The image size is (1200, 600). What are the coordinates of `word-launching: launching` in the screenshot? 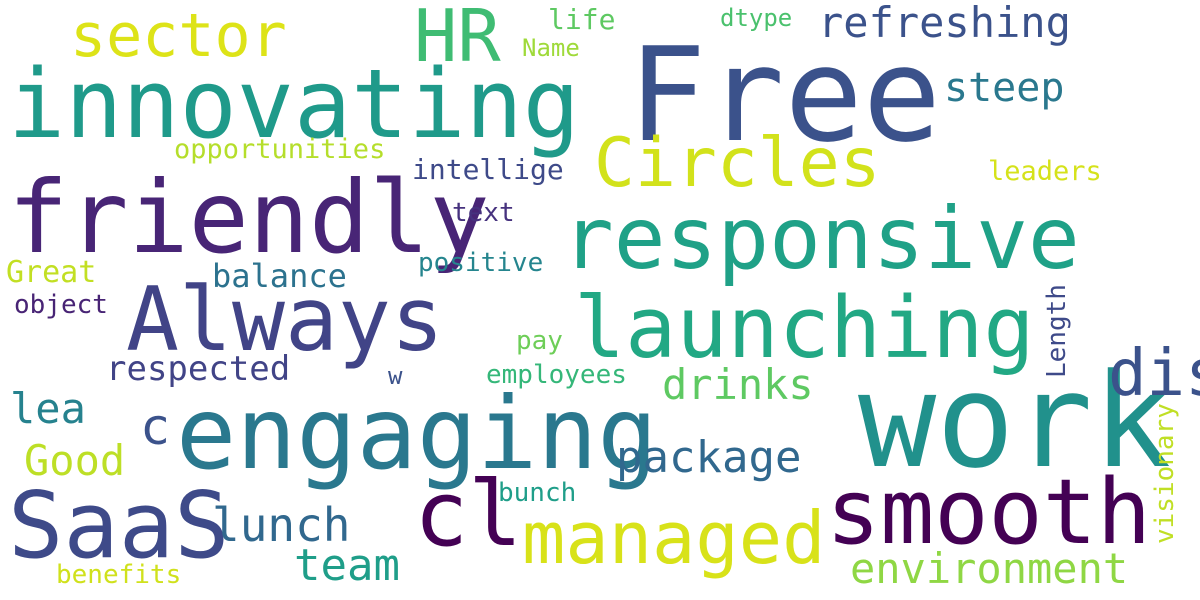 It's located at (804, 328).